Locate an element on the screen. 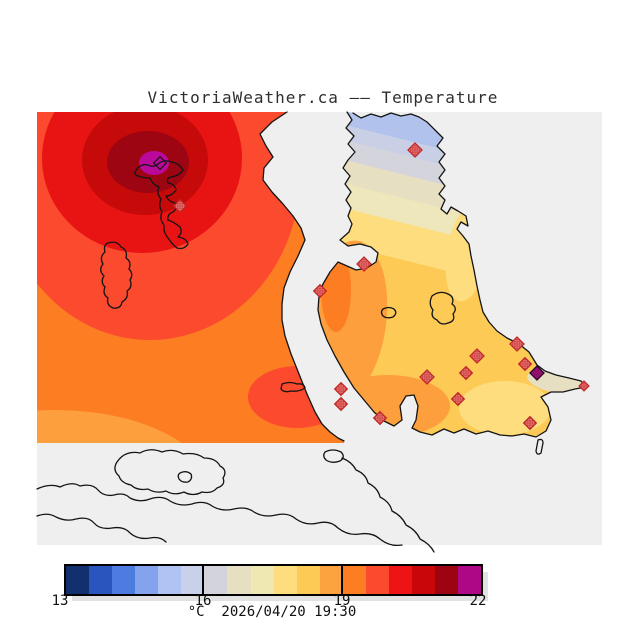 The width and height of the screenshot is (640, 640). unit-datetime-label: °C 2026/04/20 19:30 is located at coordinates (272, 612).